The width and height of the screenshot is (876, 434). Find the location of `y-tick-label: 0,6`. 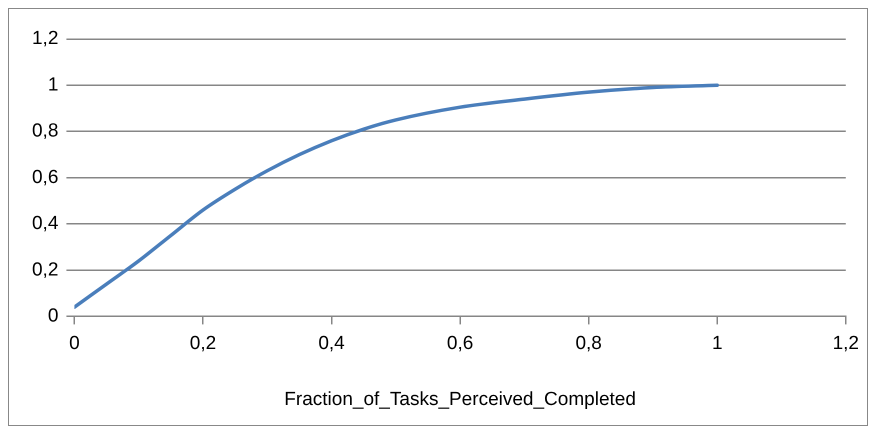

y-tick-label: 0,6 is located at coordinates (45, 177).